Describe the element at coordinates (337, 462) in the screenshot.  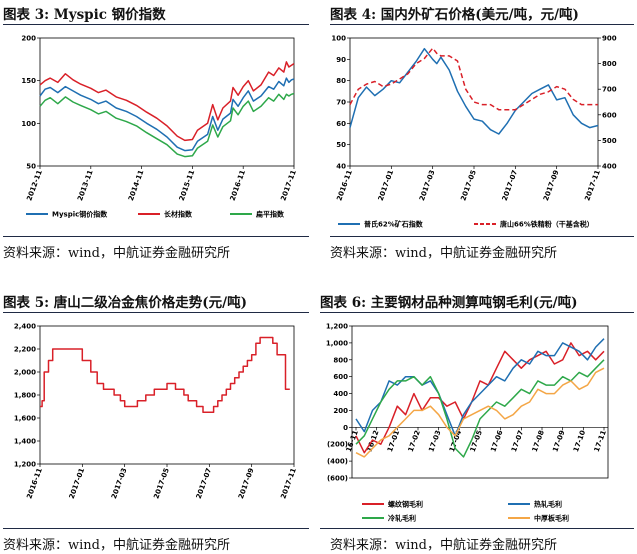
I see `y-tick-label: (400)` at that location.